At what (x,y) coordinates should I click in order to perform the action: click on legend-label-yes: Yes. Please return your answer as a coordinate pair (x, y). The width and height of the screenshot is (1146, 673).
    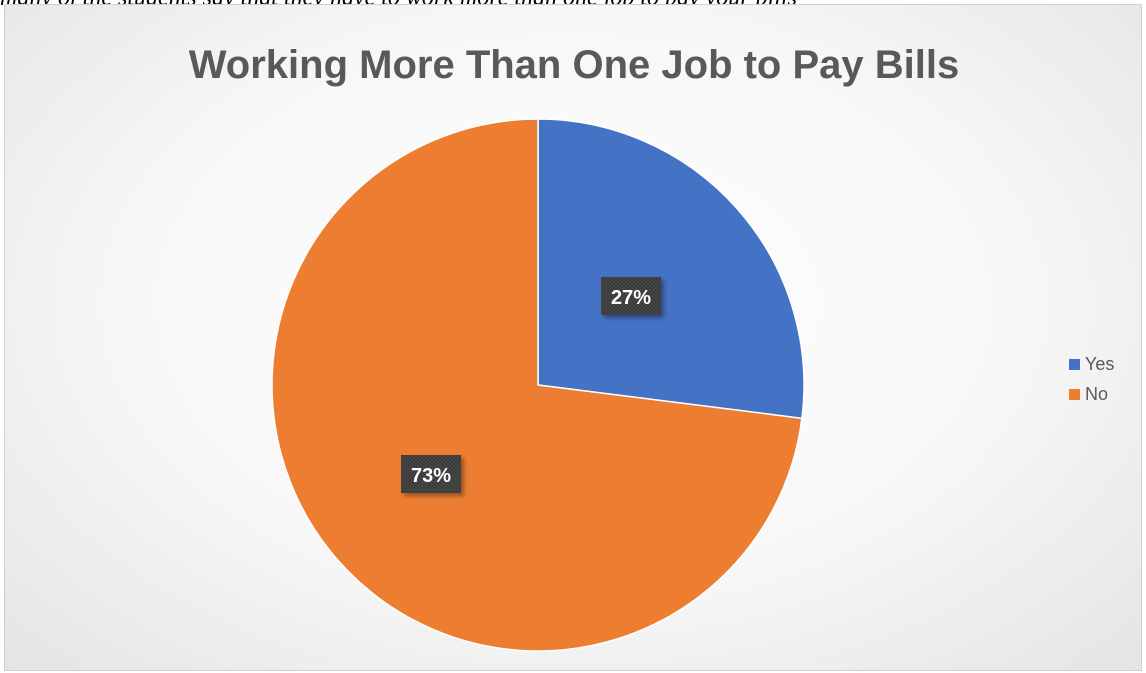
    Looking at the image, I should click on (1100, 363).